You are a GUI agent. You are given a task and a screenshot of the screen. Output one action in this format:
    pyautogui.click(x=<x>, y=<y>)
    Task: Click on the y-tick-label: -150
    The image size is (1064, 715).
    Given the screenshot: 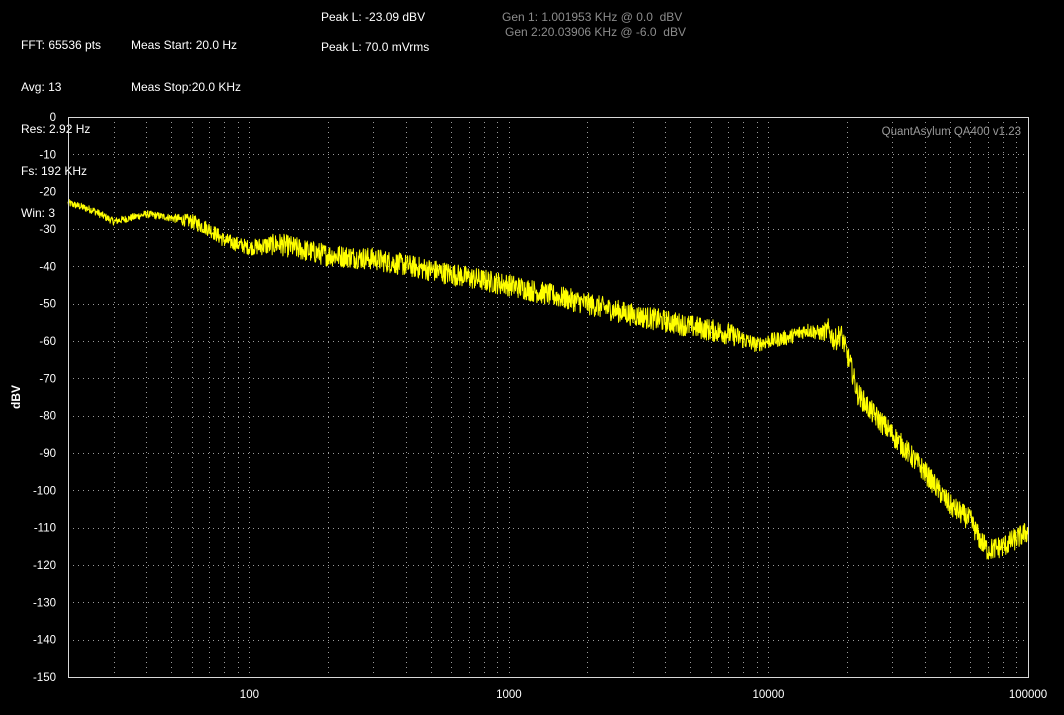 What is the action you would take?
    pyautogui.click(x=44, y=678)
    